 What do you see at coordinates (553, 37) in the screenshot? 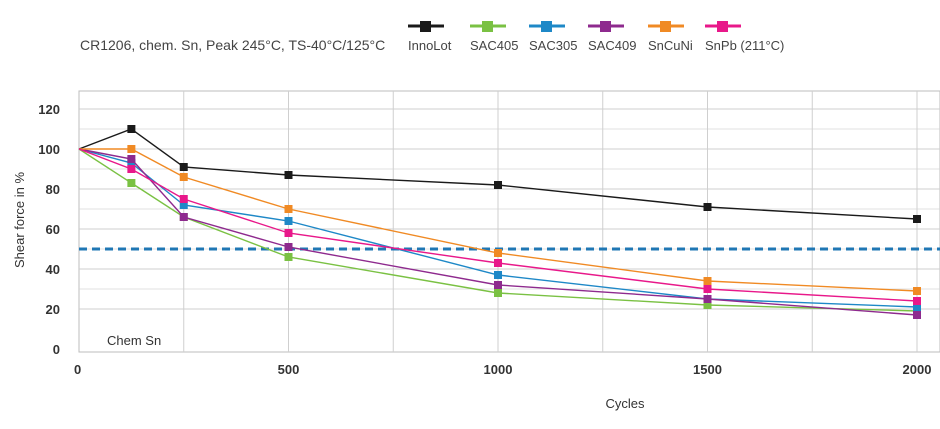
I see `legend-item: SAC305` at bounding box center [553, 37].